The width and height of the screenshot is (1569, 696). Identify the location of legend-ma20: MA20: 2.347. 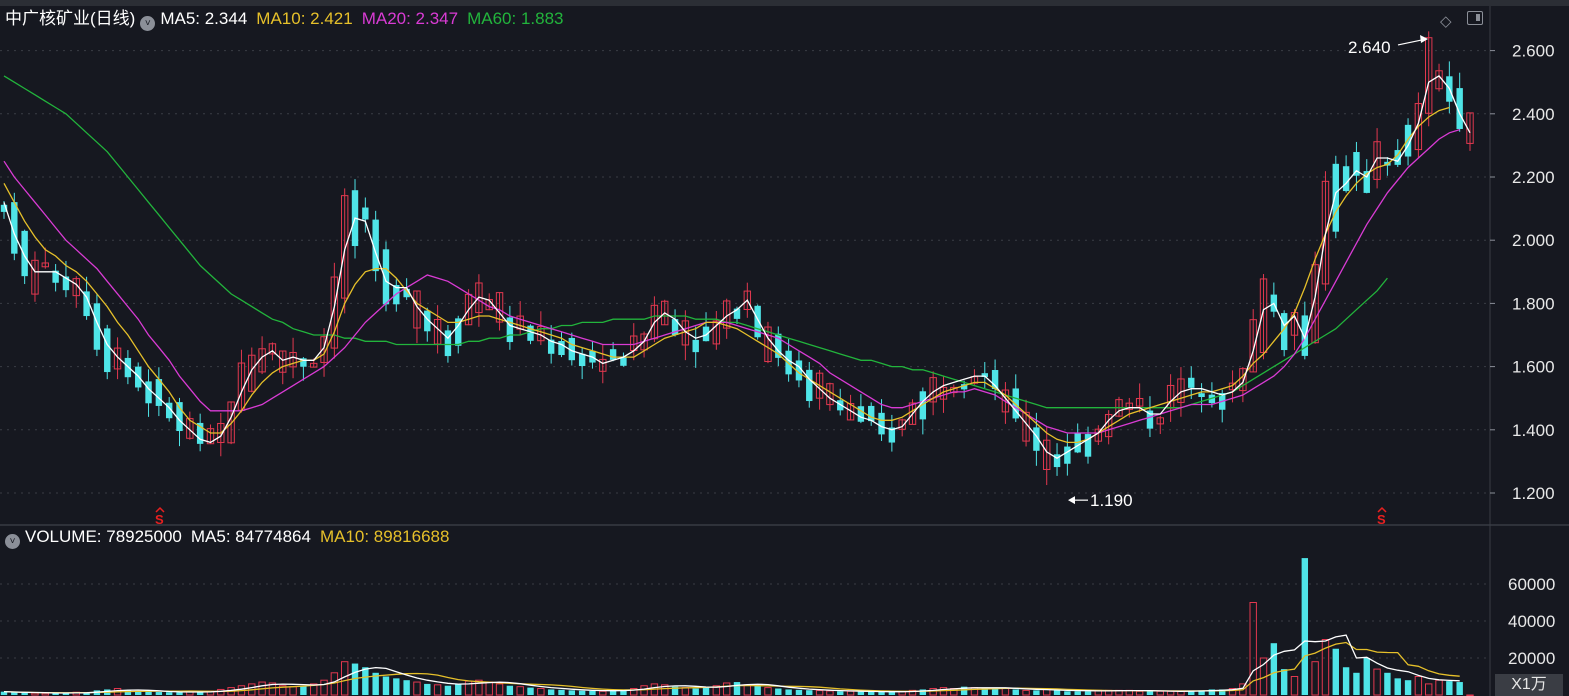
(410, 18).